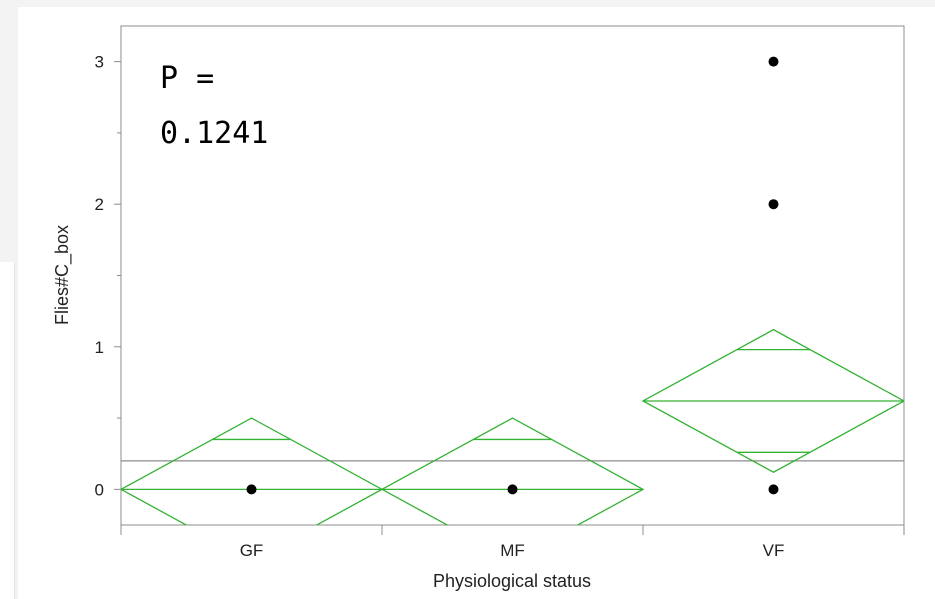 The height and width of the screenshot is (599, 935). I want to click on x-tick-label: VF, so click(774, 550).